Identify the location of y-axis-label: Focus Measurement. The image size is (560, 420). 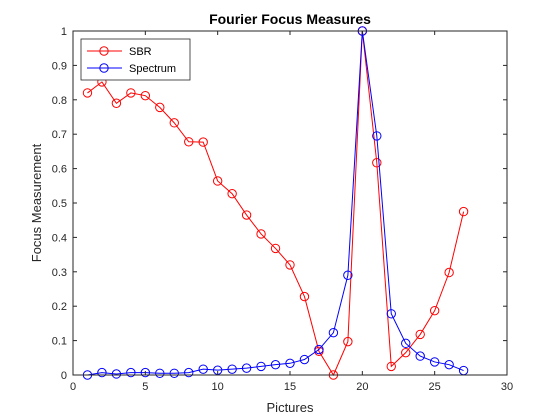
(36, 202).